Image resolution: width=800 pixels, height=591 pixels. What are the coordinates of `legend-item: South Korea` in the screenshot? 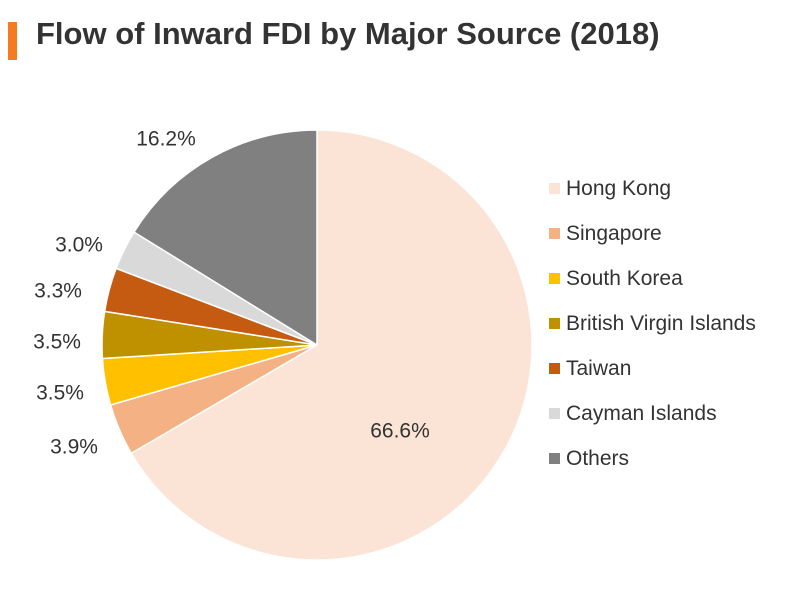 It's located at (652, 278).